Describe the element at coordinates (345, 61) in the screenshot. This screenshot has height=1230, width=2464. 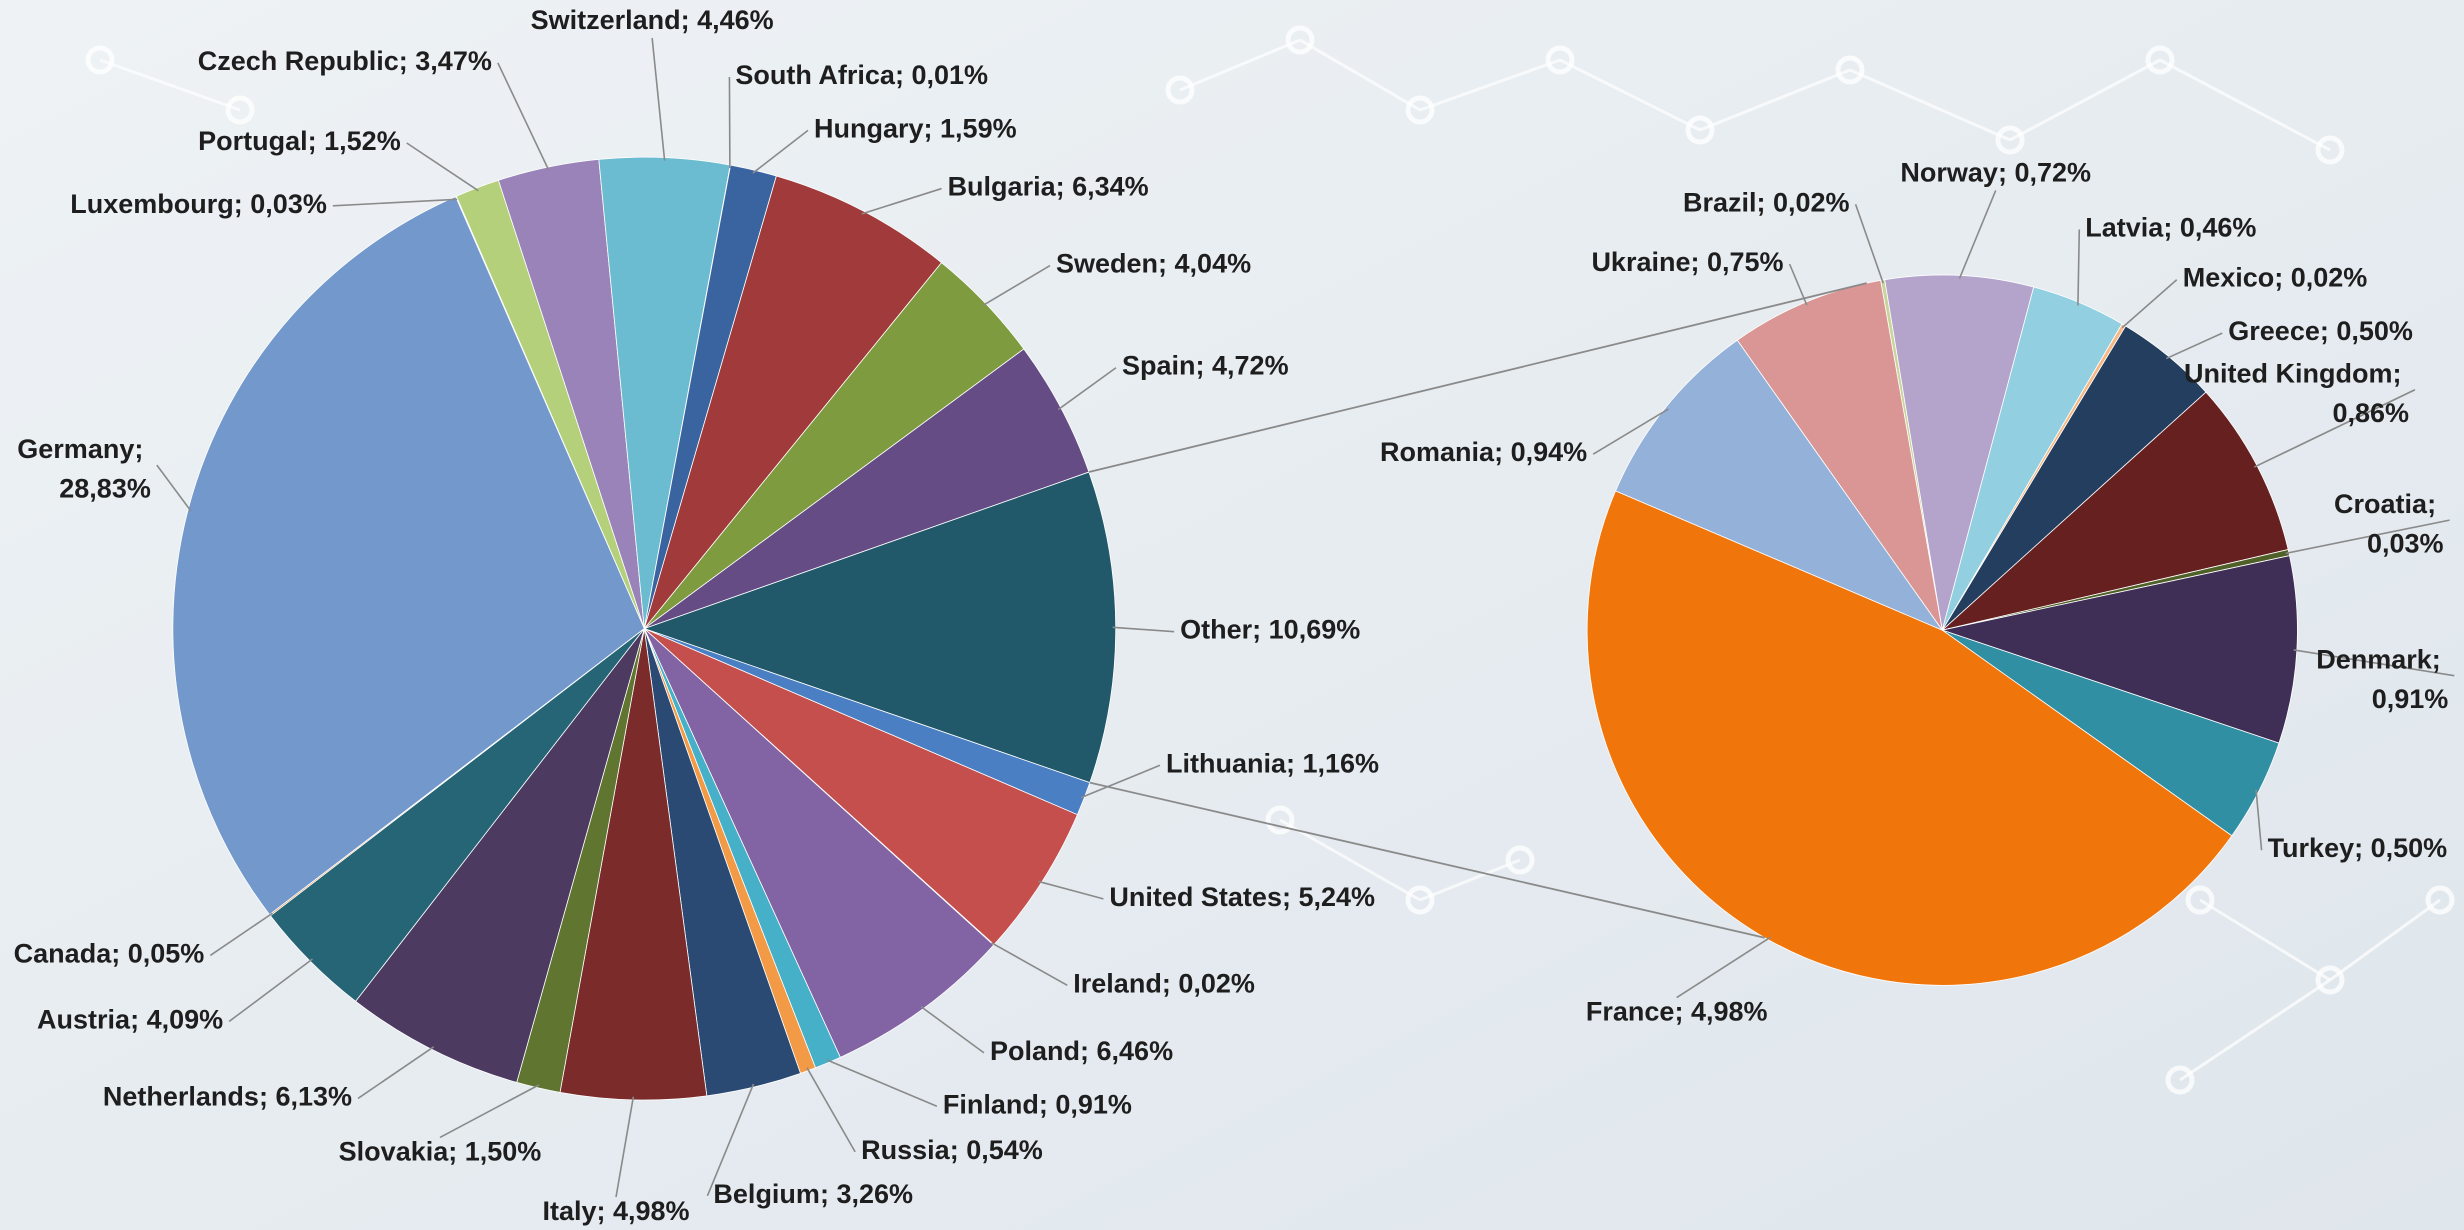
I see `data-label: Czech Republic; 3,47%` at that location.